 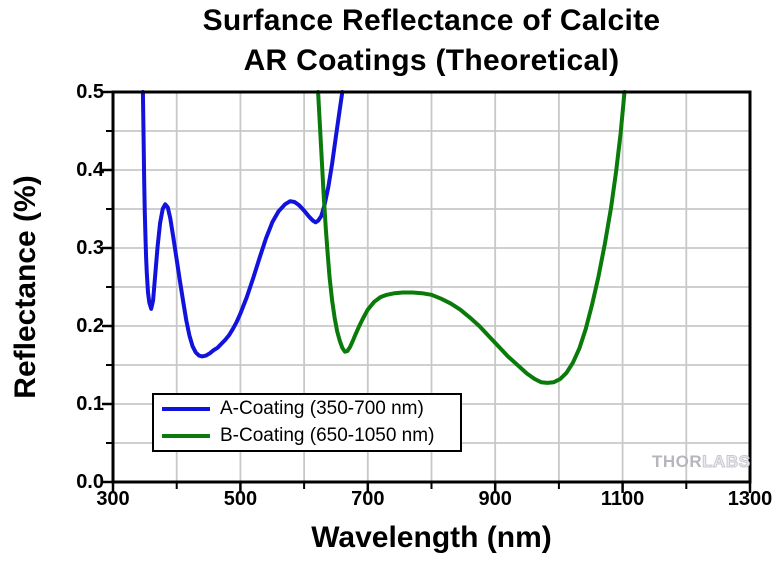 I want to click on legend-item-a-coating: A-Coating (350-700 nm), so click(x=307, y=409).